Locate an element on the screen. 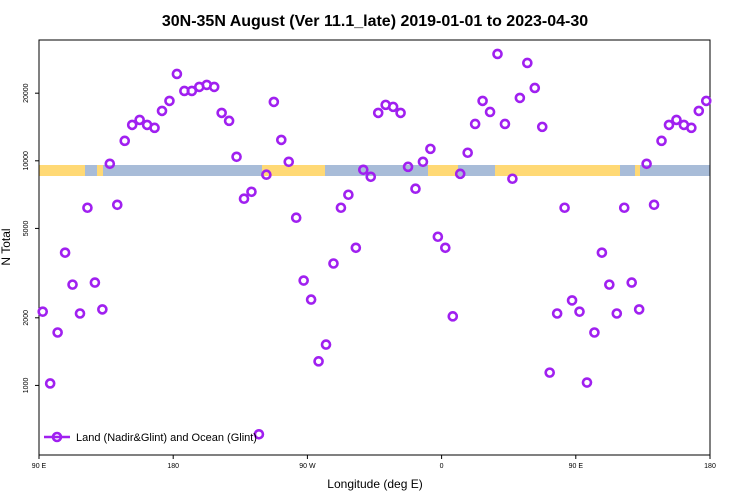 The image size is (750, 500). y-tick-label: 1000 is located at coordinates (26, 386).